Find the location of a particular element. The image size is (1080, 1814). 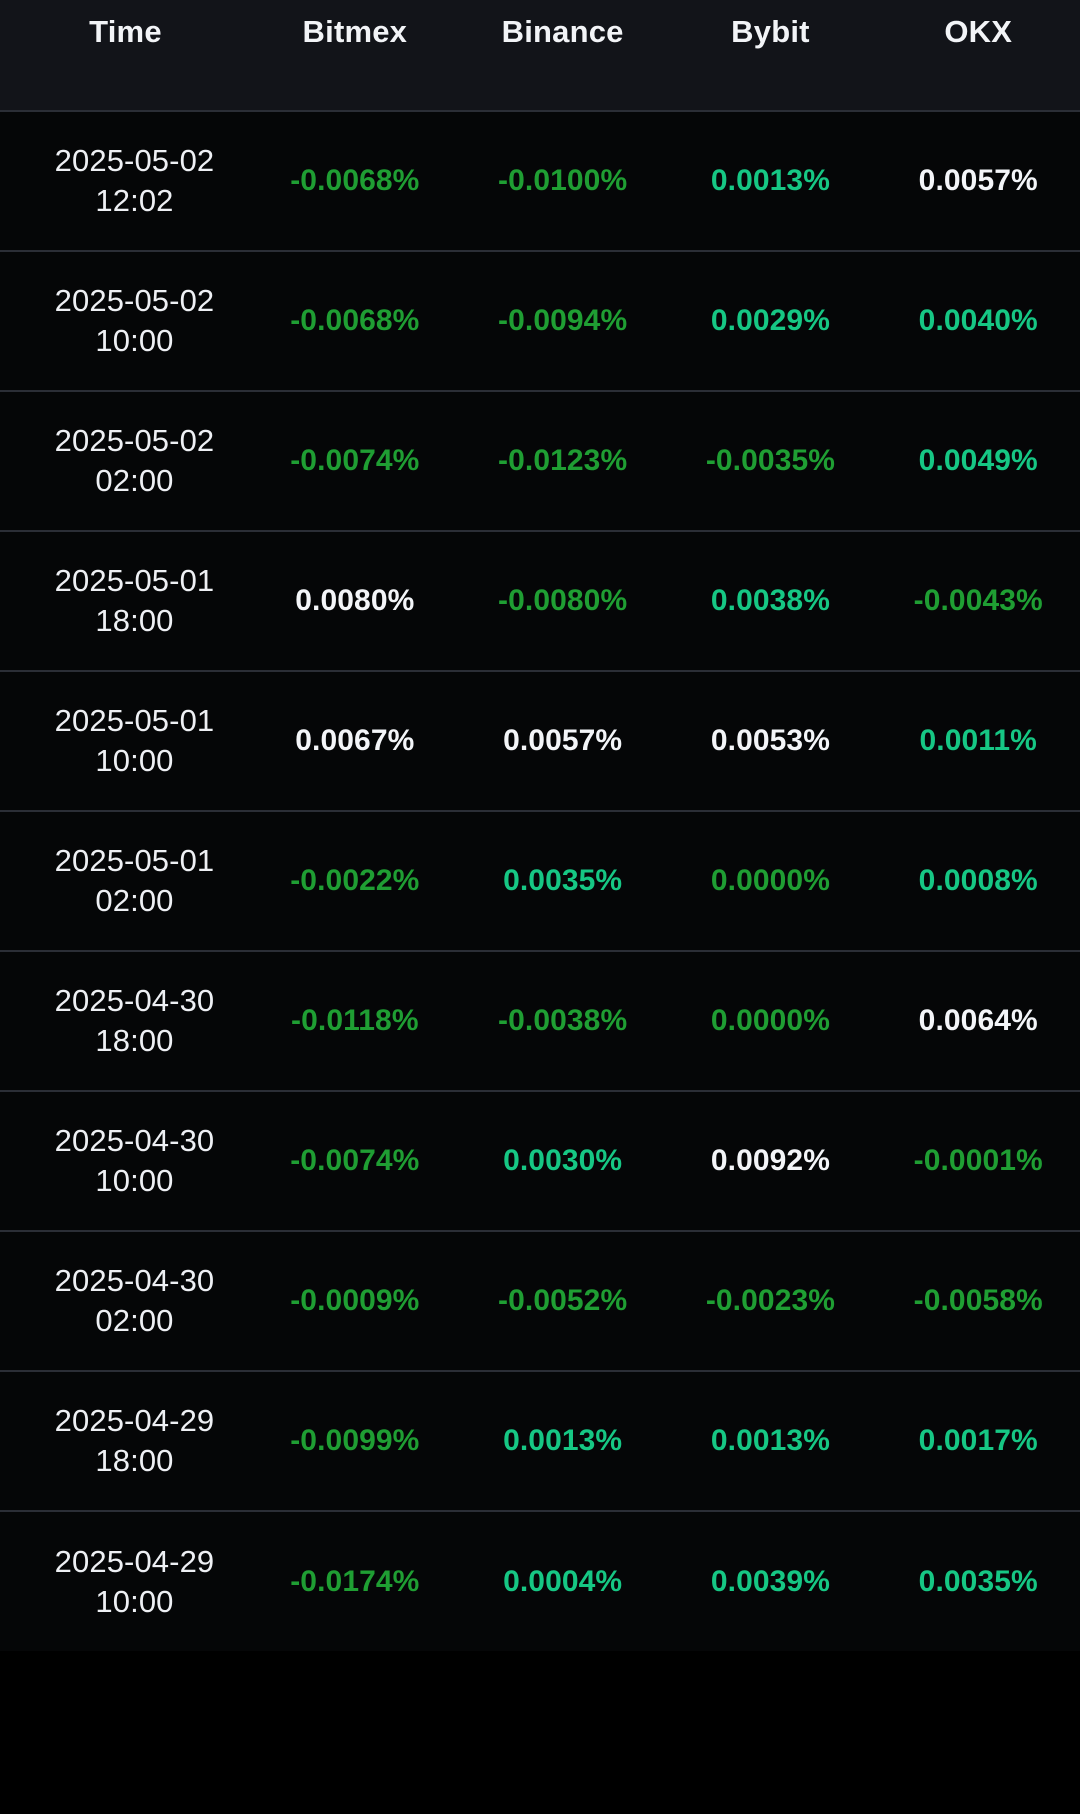

cell-time: 2025-05-02 12:02 is located at coordinates (125, 180).